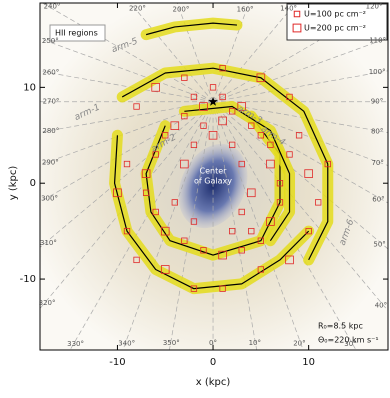 This screenshot has width=390, height=398. What do you see at coordinates (297, 14) in the screenshot?
I see `legend-marker` at bounding box center [297, 14].